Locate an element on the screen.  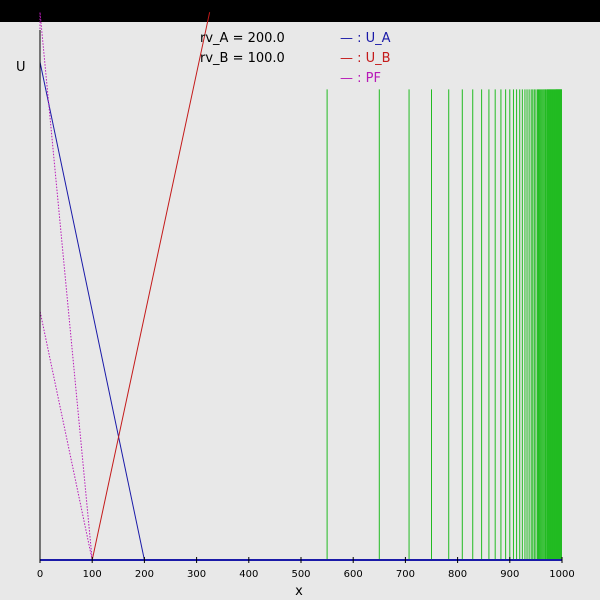
x-tick-label-900: 900 is located at coordinates (509, 574).